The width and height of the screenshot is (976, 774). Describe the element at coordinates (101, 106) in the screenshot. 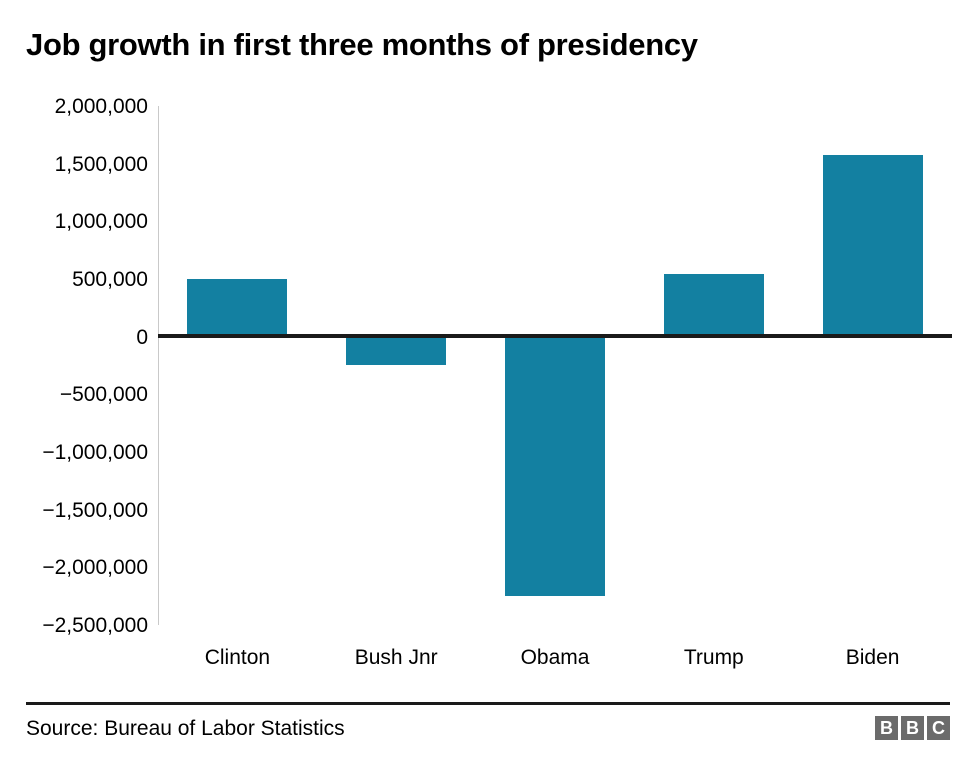

I see `y-tick-label: 2,000,000` at that location.